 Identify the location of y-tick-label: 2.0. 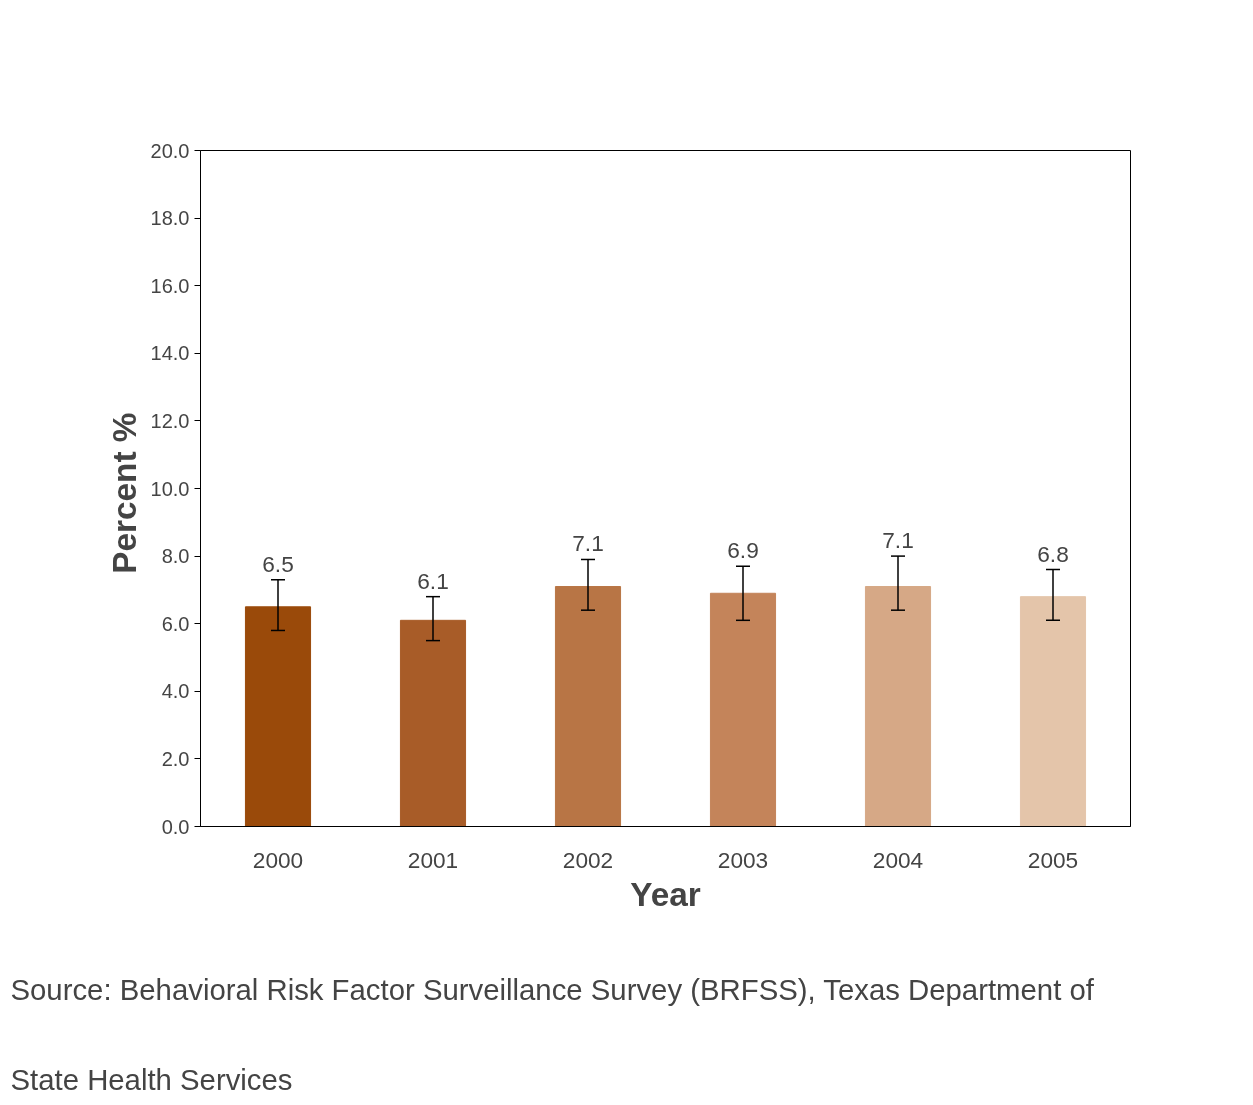
(175, 758).